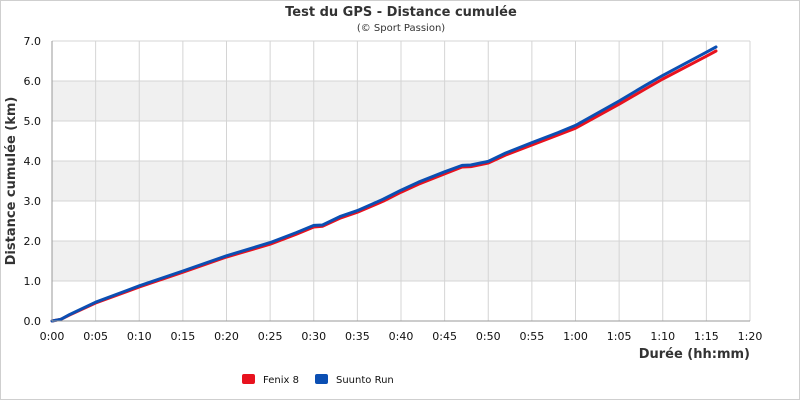 The height and width of the screenshot is (401, 800). I want to click on legend-label-fenix-8: Fenix 8, so click(281, 380).